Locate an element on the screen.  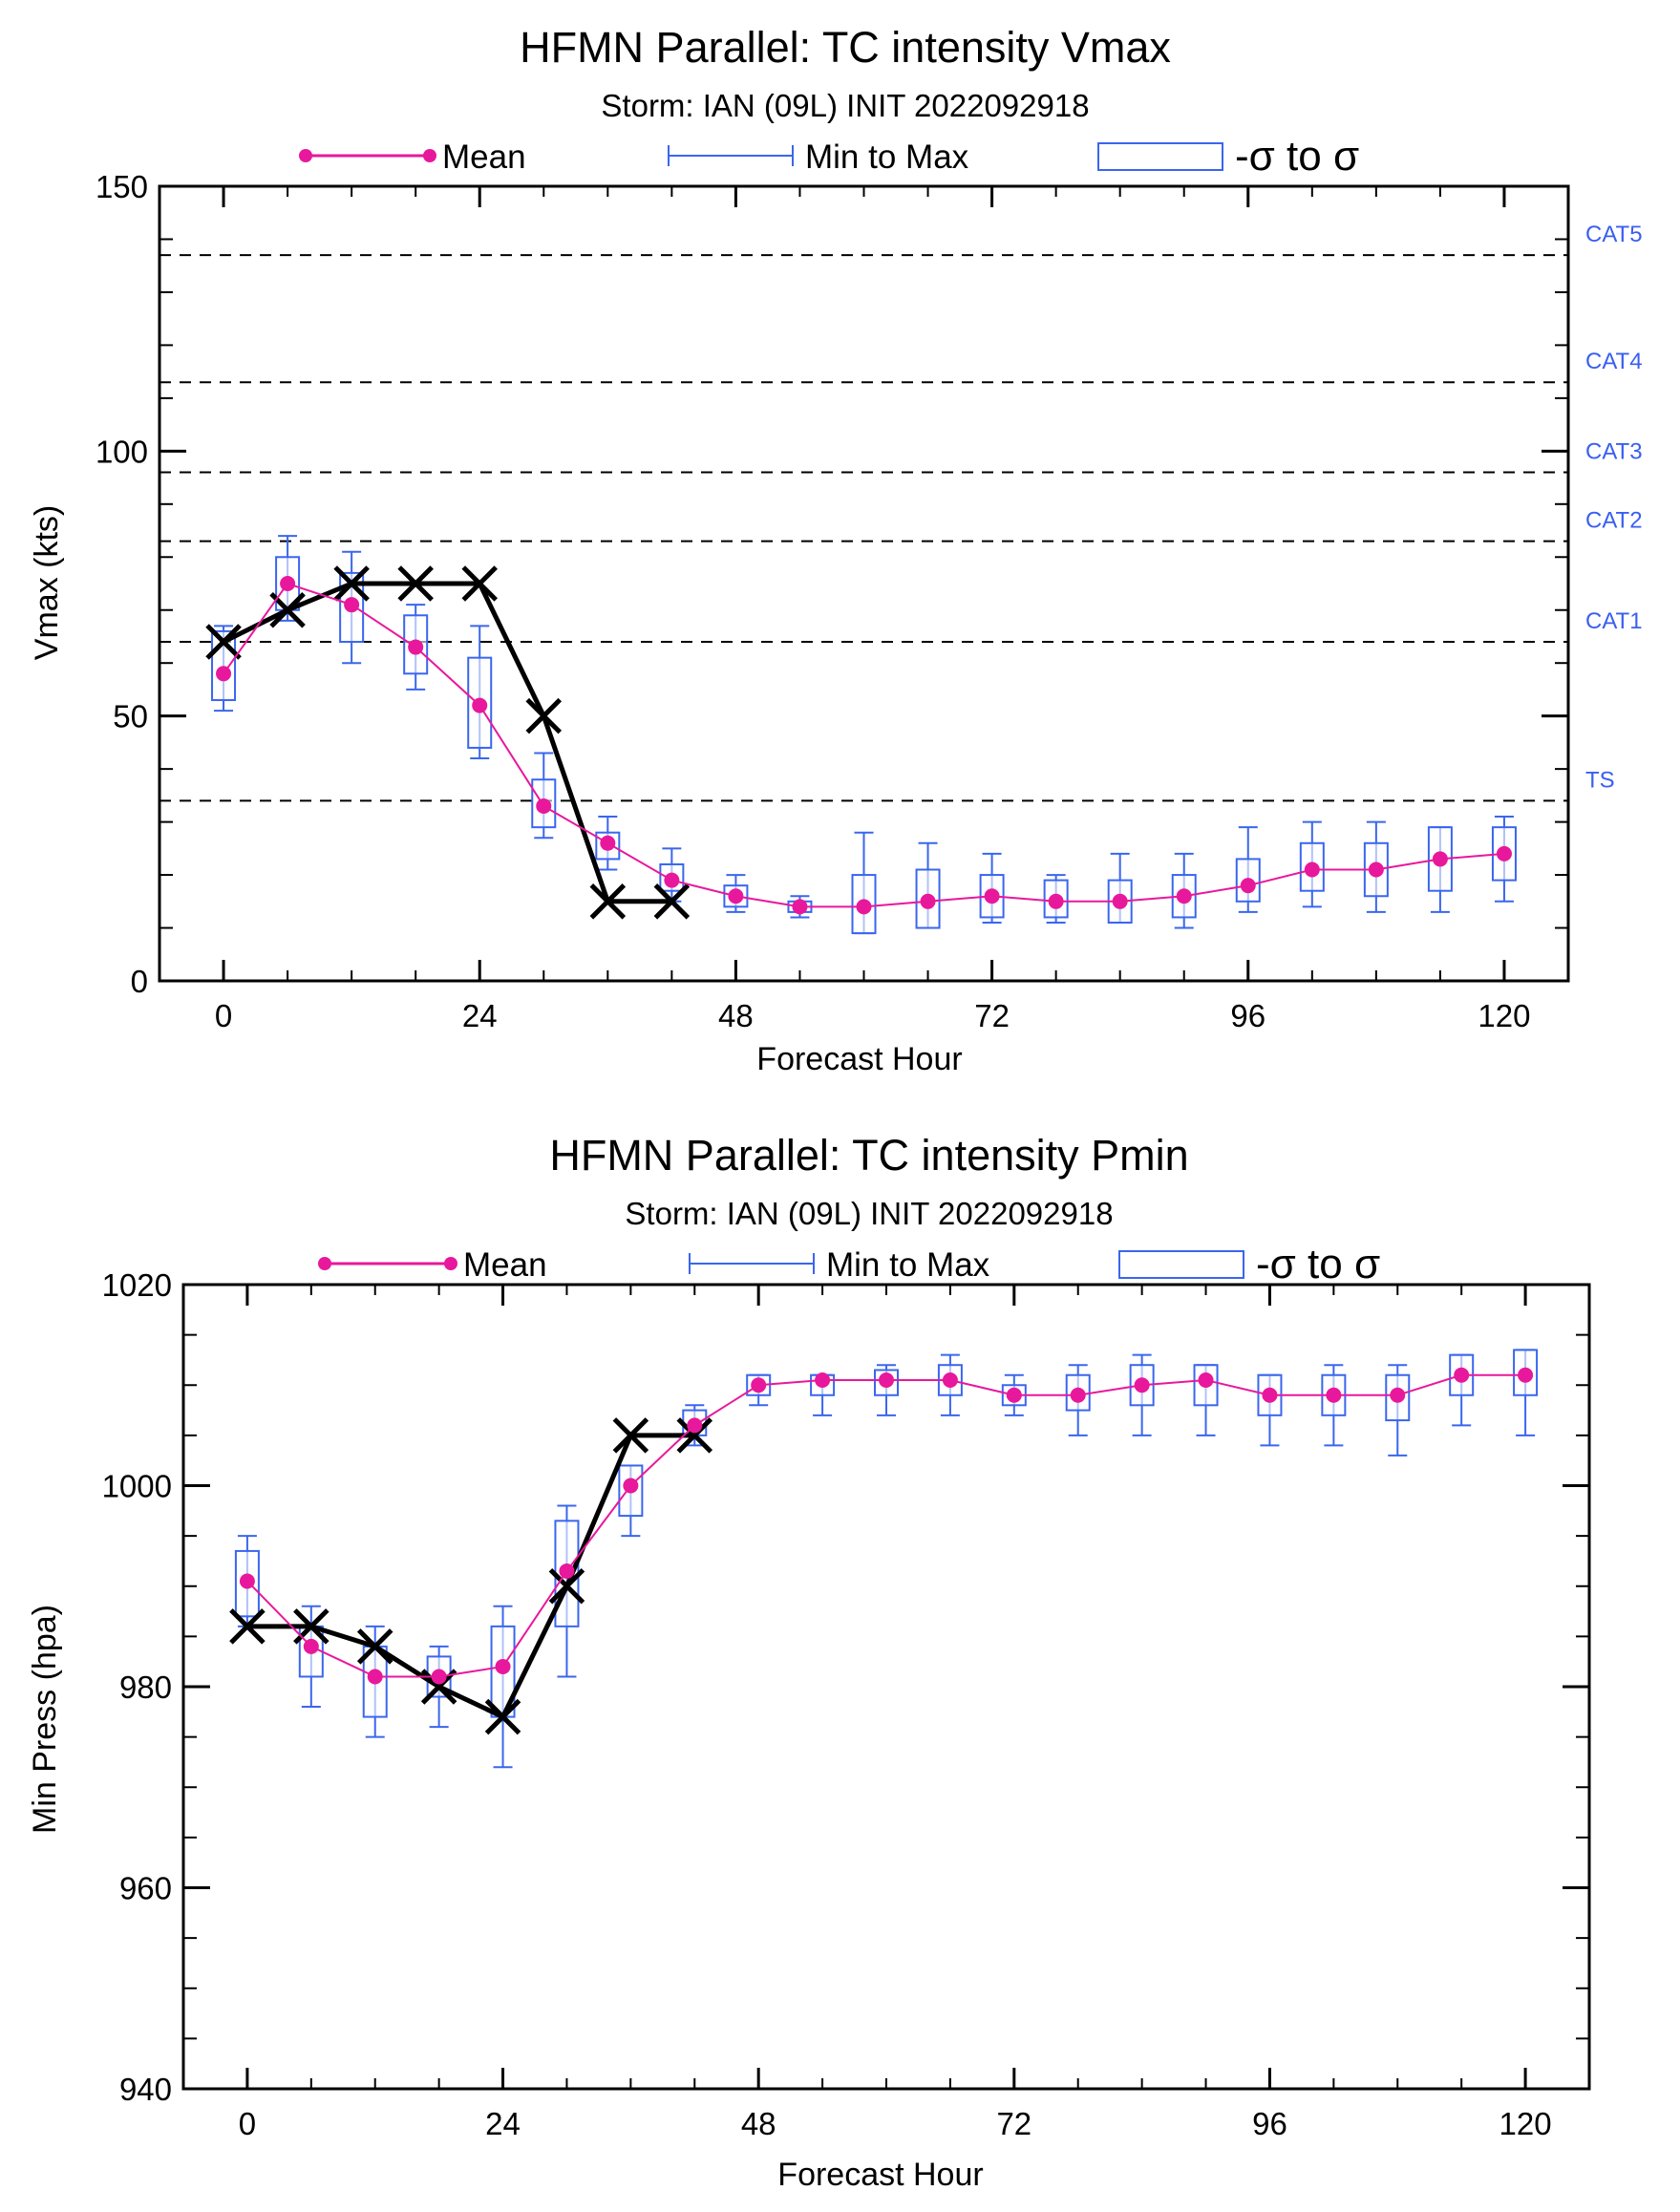
category-label-ts: TS is located at coordinates (1600, 780).